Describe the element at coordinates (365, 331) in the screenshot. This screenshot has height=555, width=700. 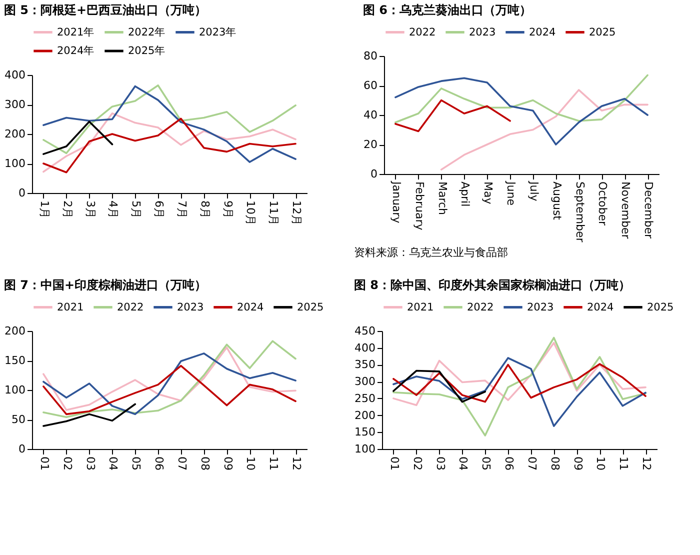
I see `y-tick-label: 450` at that location.